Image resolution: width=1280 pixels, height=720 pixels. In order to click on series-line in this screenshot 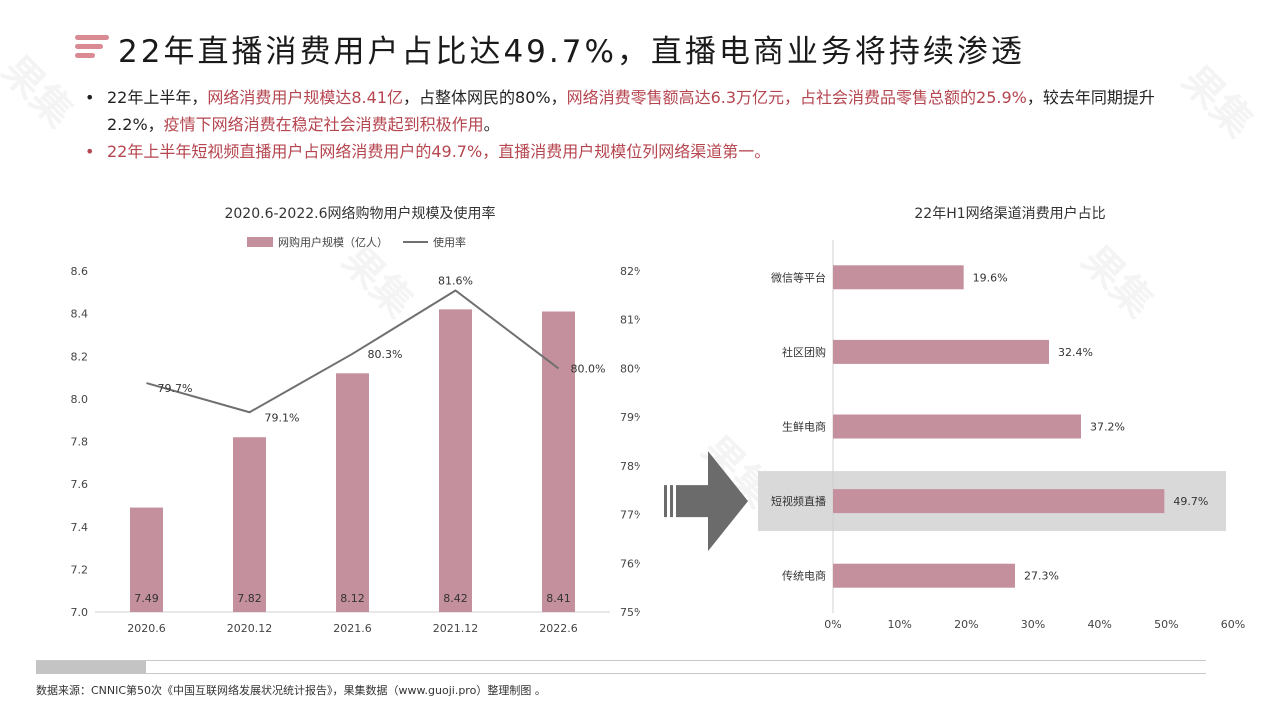, I will do `click(353, 351)`.